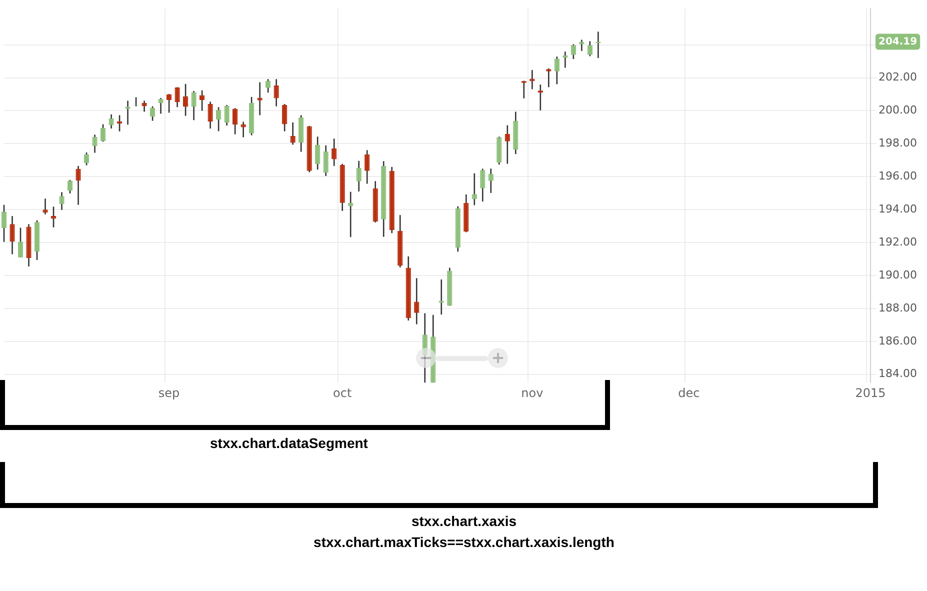  What do you see at coordinates (898, 209) in the screenshot?
I see `y-tick-label: 194.00` at bounding box center [898, 209].